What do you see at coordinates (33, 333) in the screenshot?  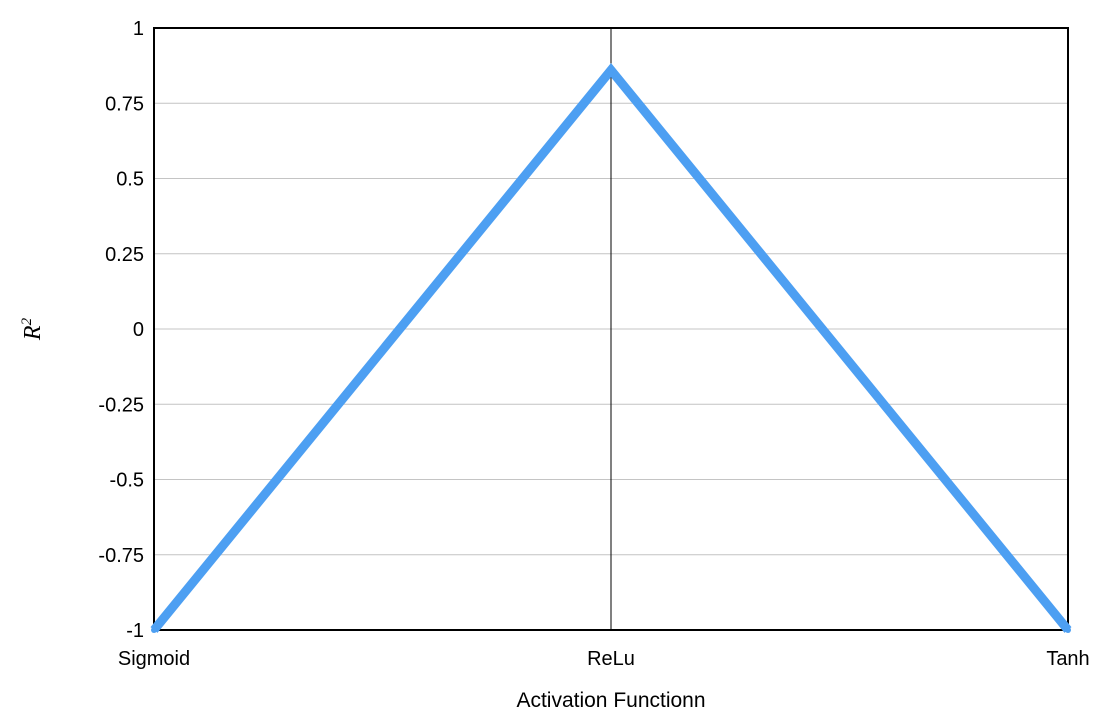 I see `y-axis-label-base: R` at bounding box center [33, 333].